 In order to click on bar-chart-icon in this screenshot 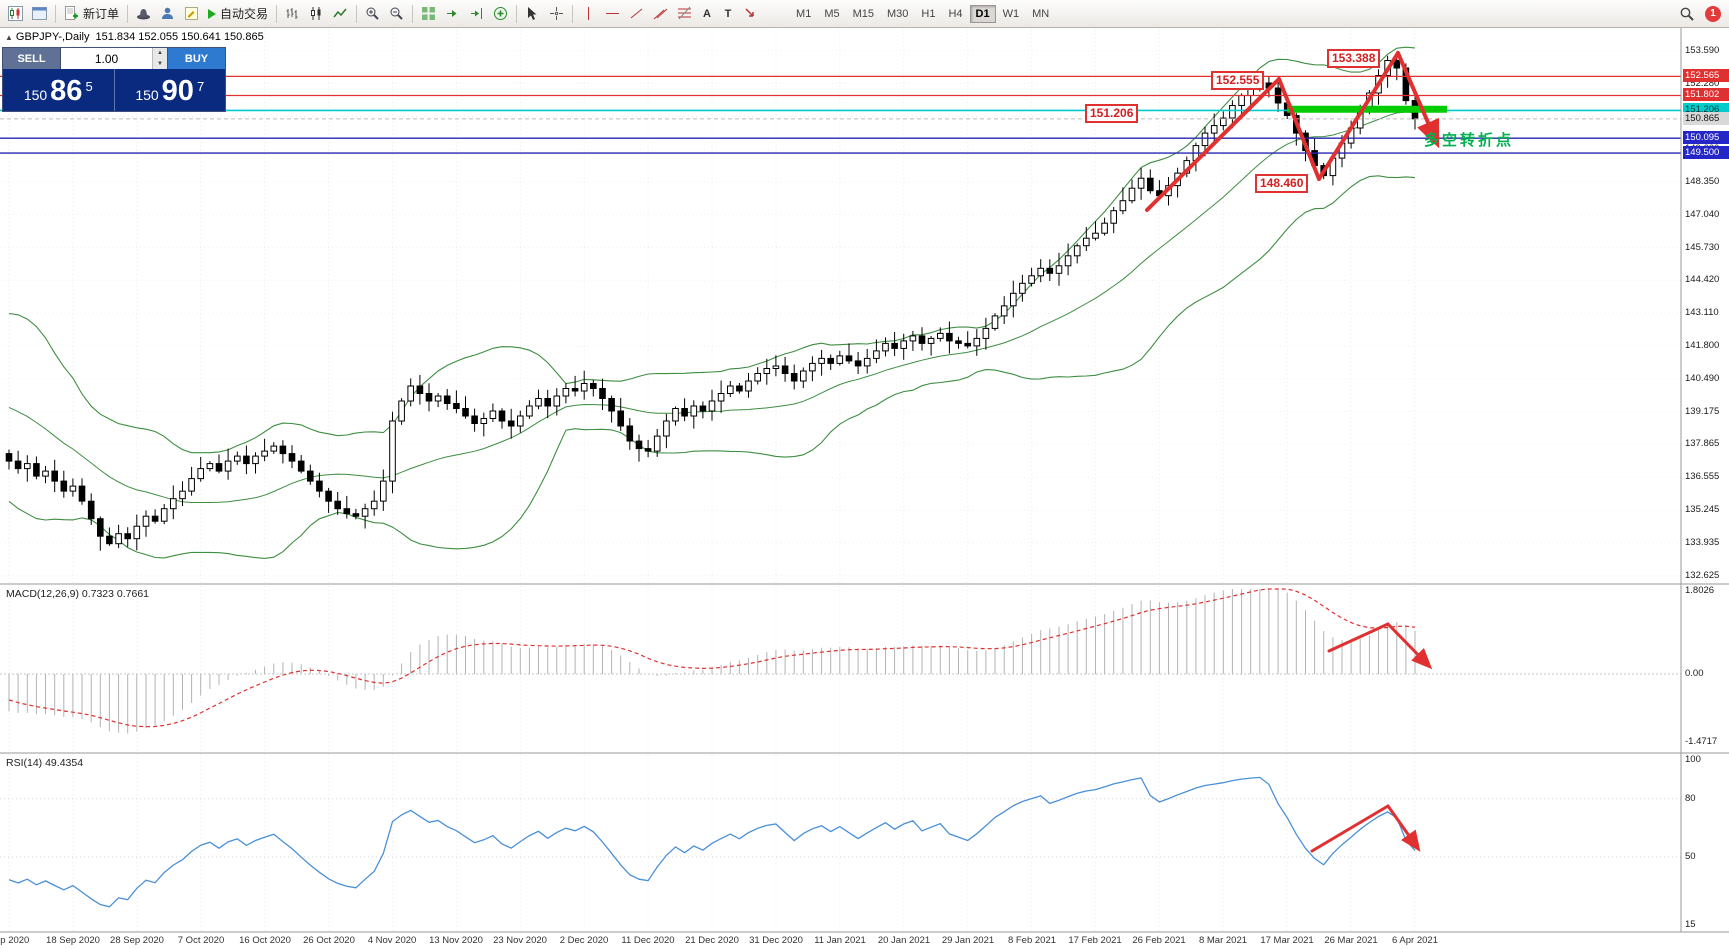, I will do `click(292, 13)`.